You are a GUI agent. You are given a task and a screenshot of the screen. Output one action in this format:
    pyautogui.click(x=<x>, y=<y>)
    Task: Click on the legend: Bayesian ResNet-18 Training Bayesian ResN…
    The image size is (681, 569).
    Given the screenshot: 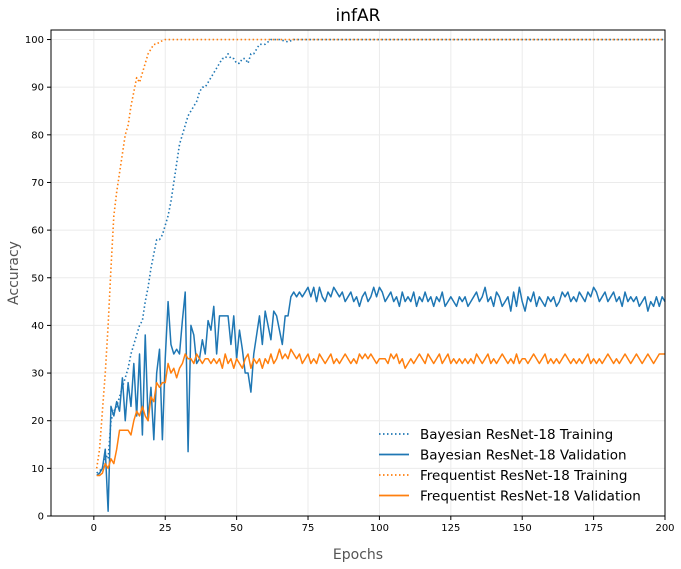 What is the action you would take?
    pyautogui.click(x=510, y=466)
    